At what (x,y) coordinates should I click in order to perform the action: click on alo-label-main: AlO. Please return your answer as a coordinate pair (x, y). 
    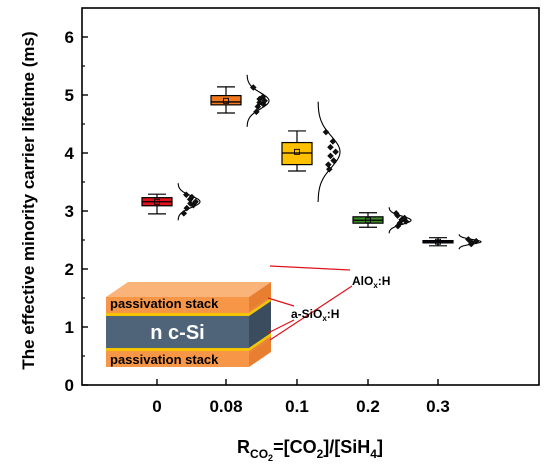
    Looking at the image, I should click on (362, 281).